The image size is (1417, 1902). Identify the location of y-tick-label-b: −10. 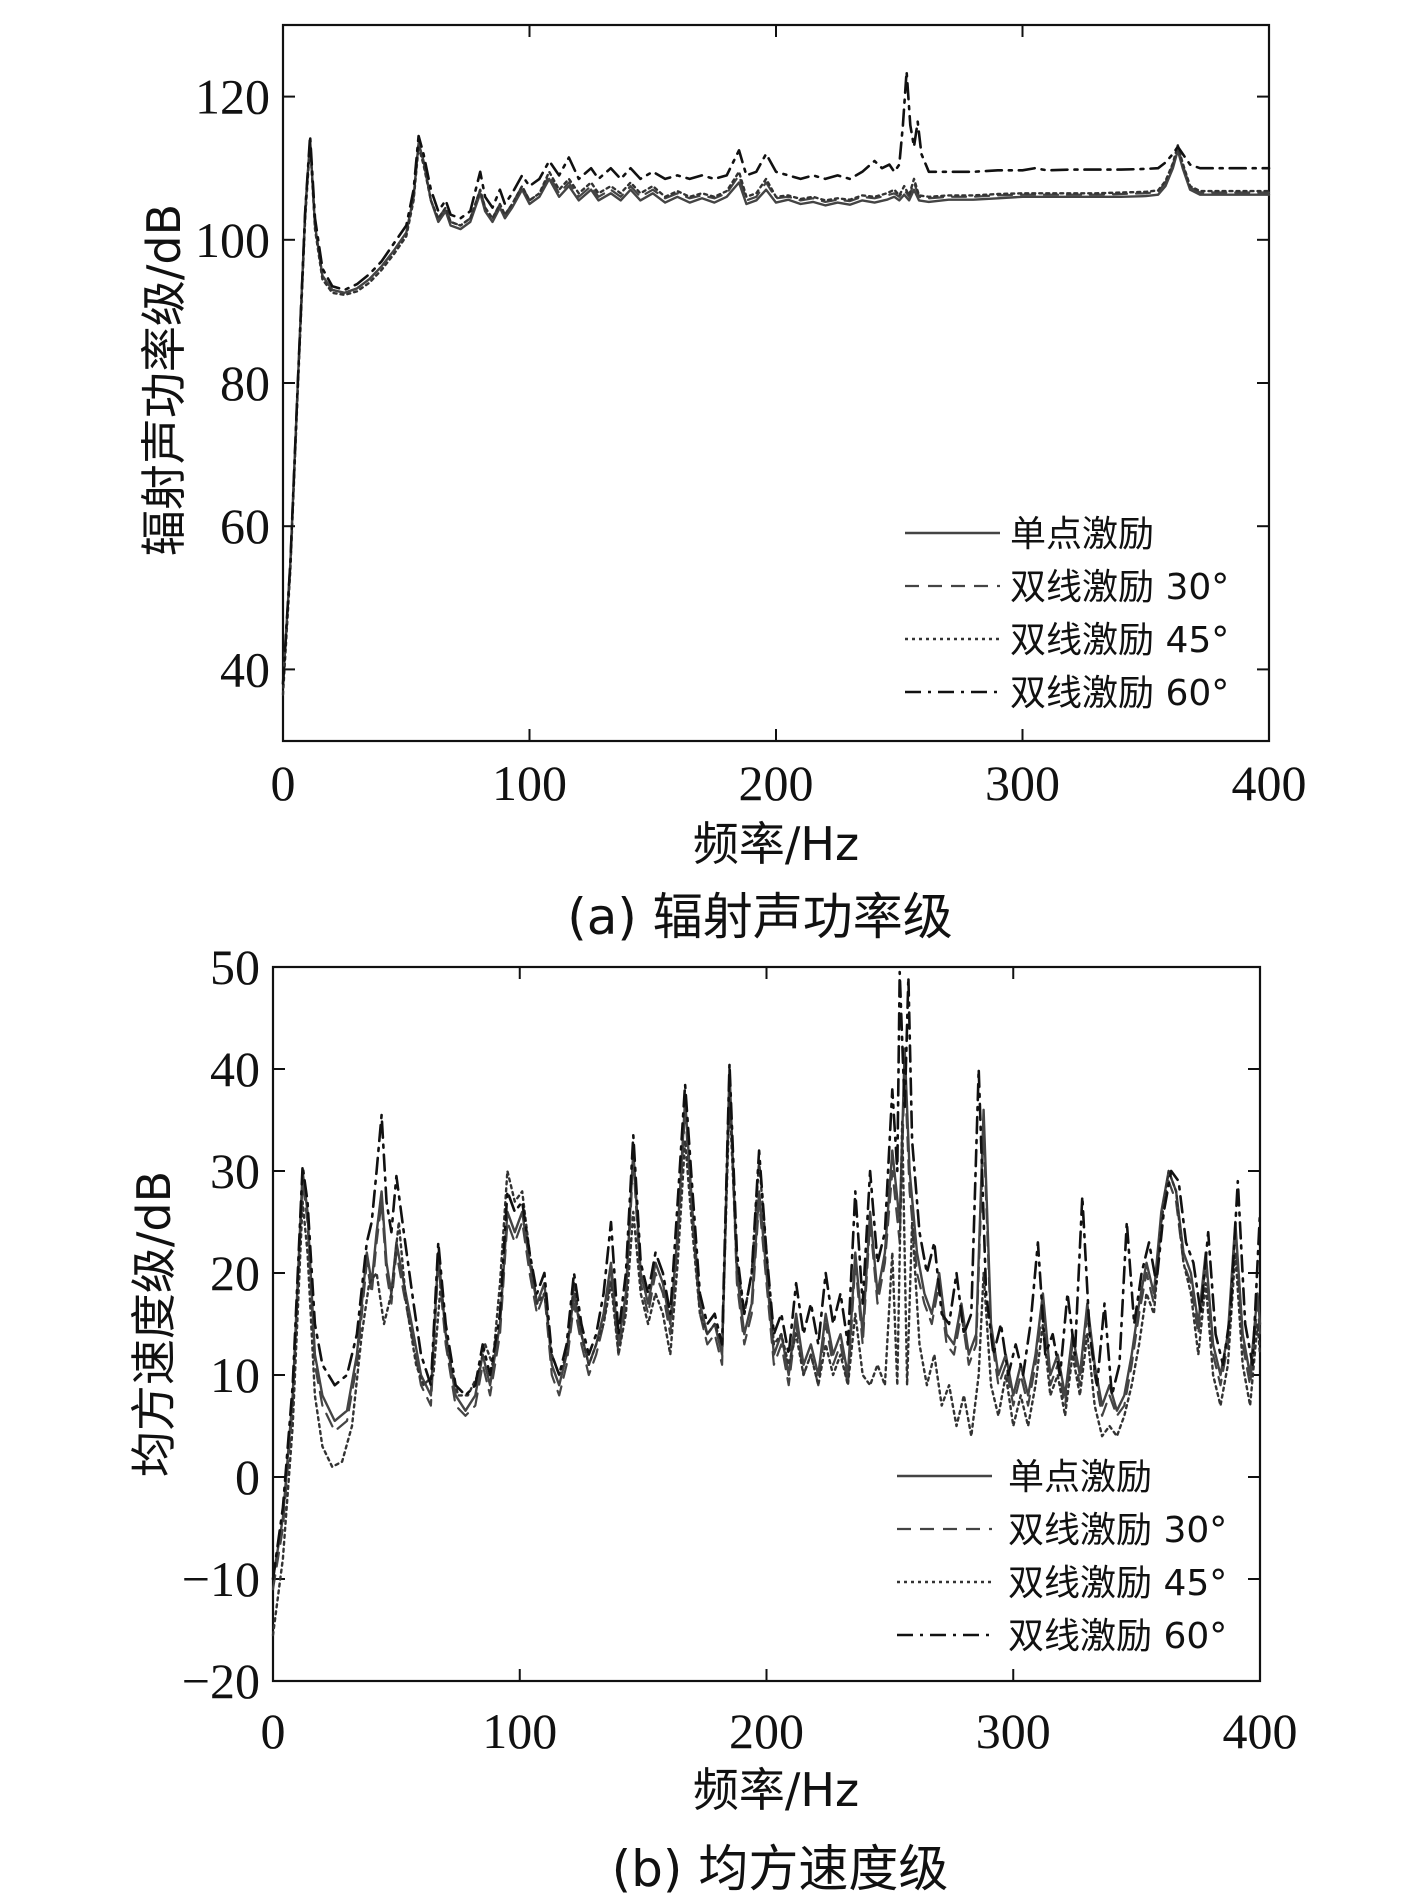
(221, 1579).